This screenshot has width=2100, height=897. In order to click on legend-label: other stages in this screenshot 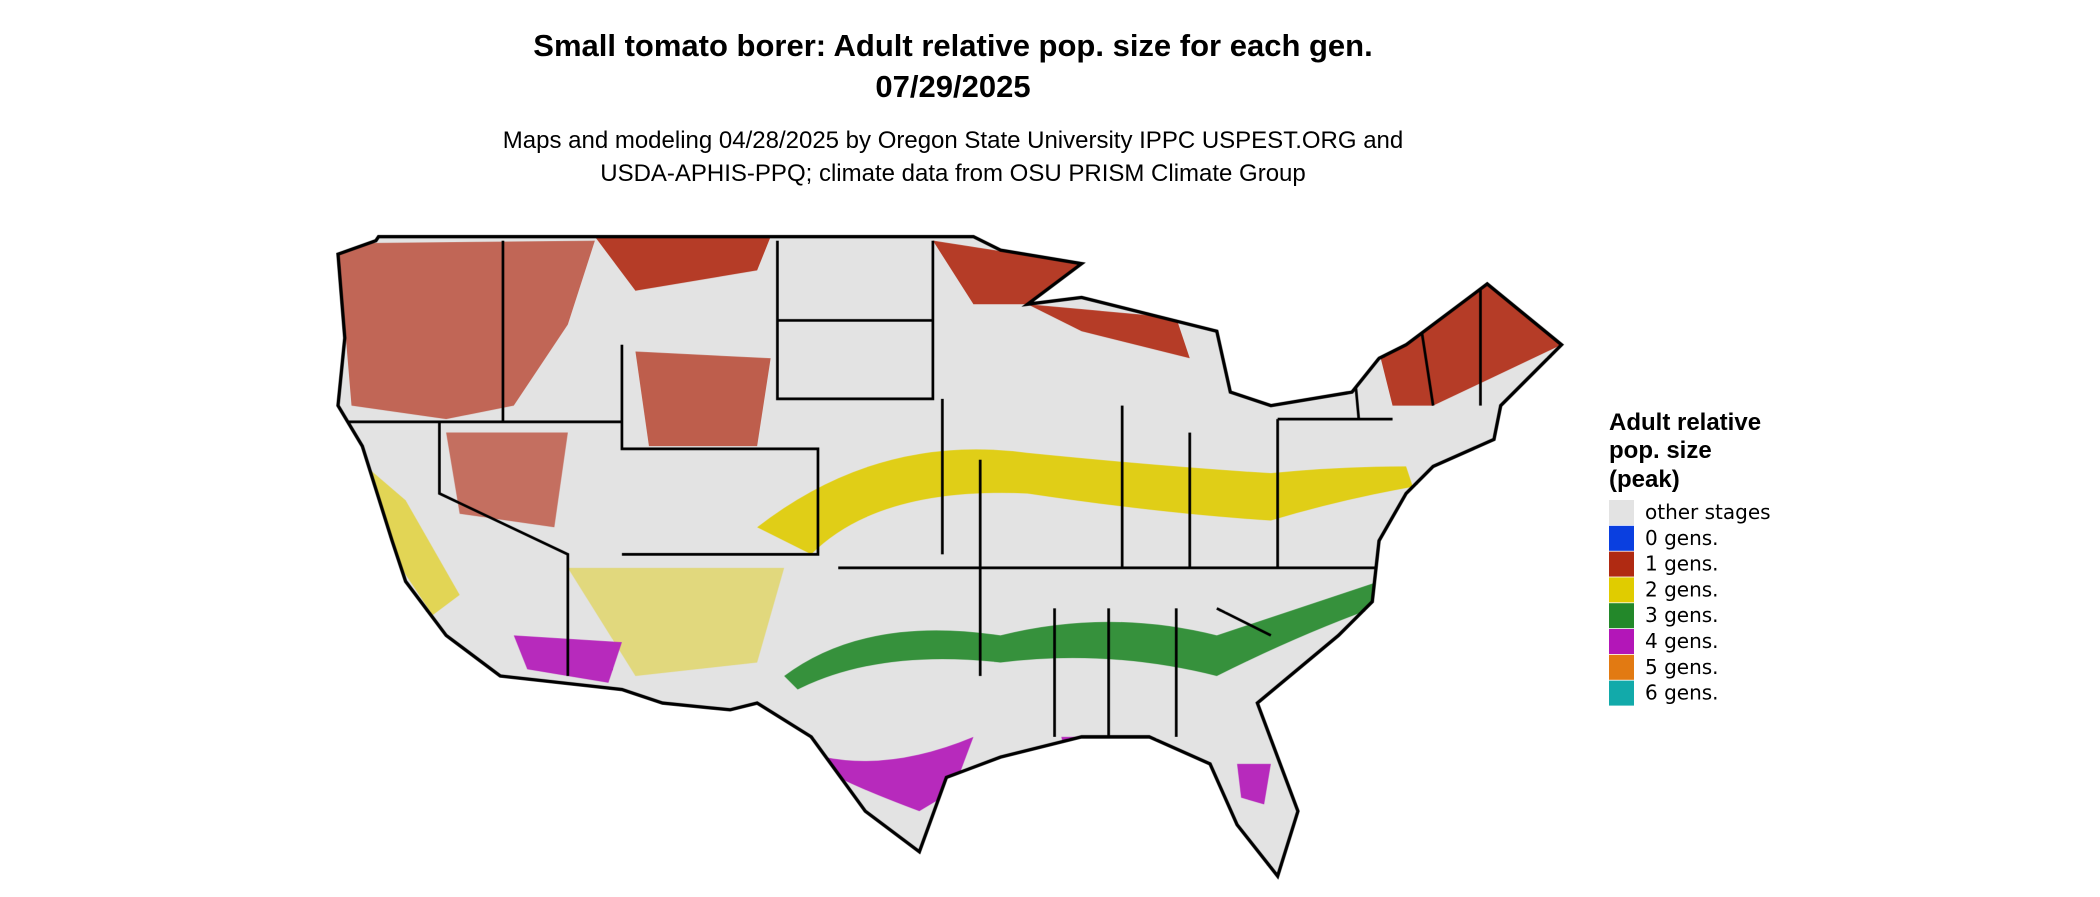, I will do `click(1708, 512)`.